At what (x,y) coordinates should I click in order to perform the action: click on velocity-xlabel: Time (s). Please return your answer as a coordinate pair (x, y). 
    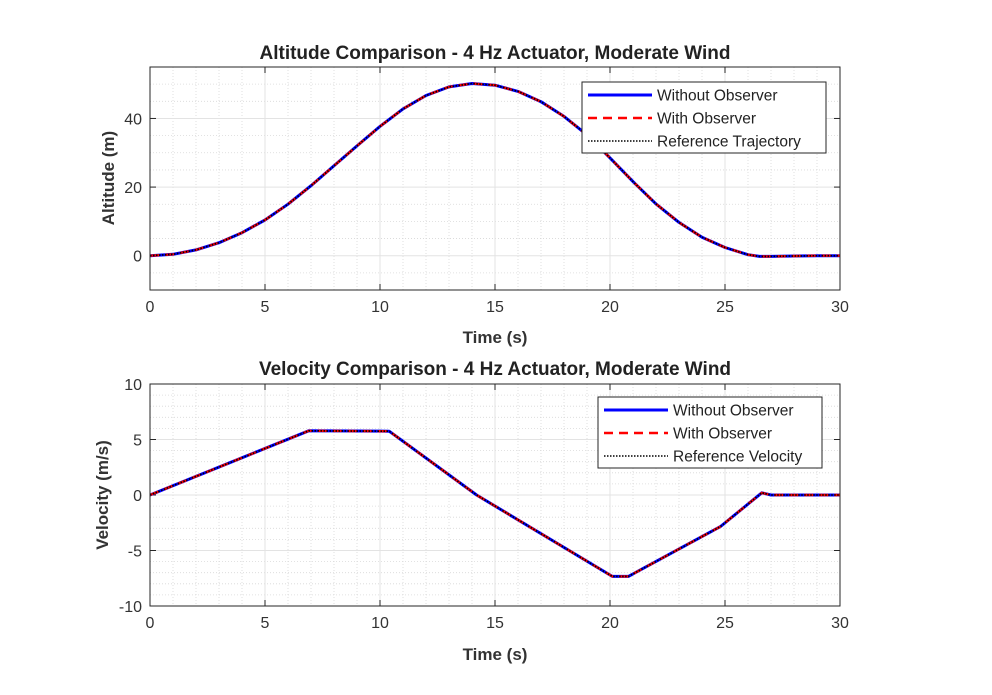
    Looking at the image, I should click on (495, 654).